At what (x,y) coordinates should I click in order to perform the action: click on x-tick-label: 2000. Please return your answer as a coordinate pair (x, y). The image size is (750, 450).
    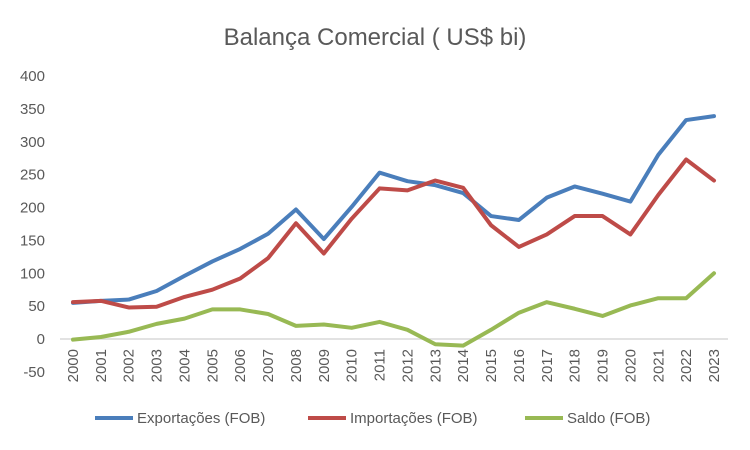
    Looking at the image, I should click on (73, 365).